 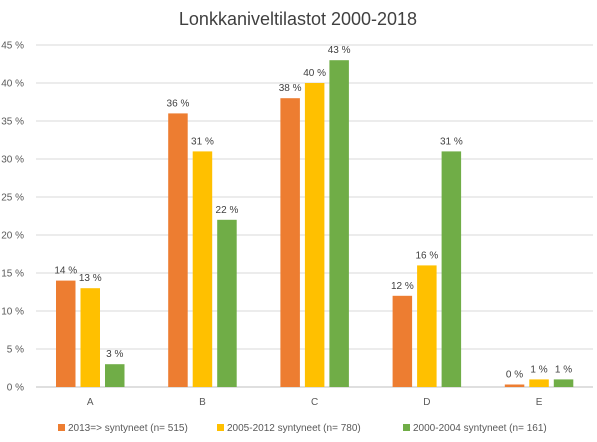 What do you see at coordinates (227, 210) in the screenshot?
I see `data-label: 22 %` at bounding box center [227, 210].